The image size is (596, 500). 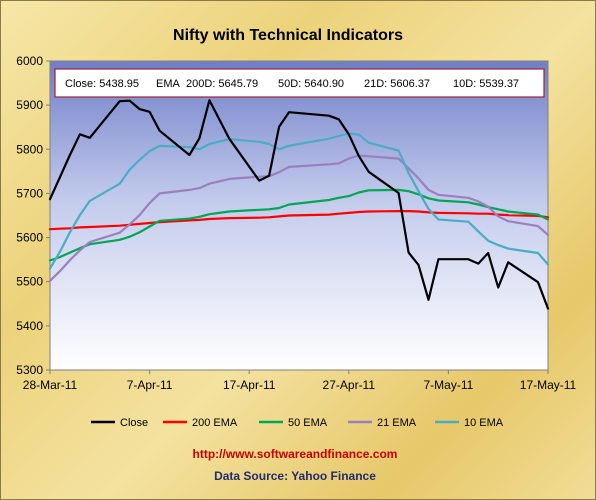 I want to click on x-tick-label: 17-Apr-11, so click(x=249, y=385).